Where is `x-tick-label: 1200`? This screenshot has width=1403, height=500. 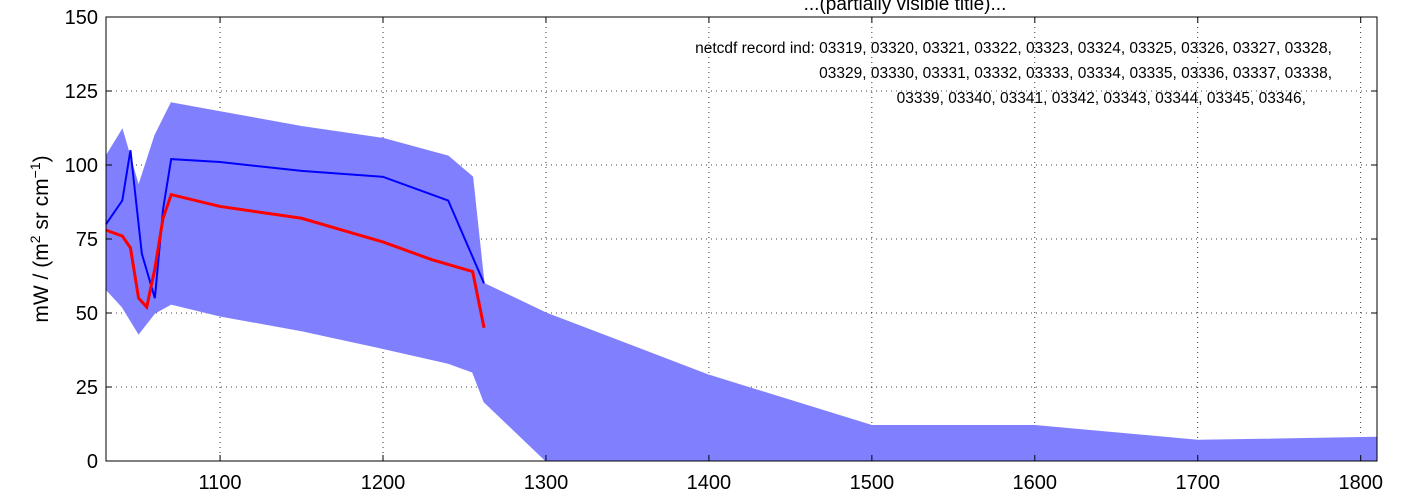
x-tick-label: 1200 is located at coordinates (383, 483).